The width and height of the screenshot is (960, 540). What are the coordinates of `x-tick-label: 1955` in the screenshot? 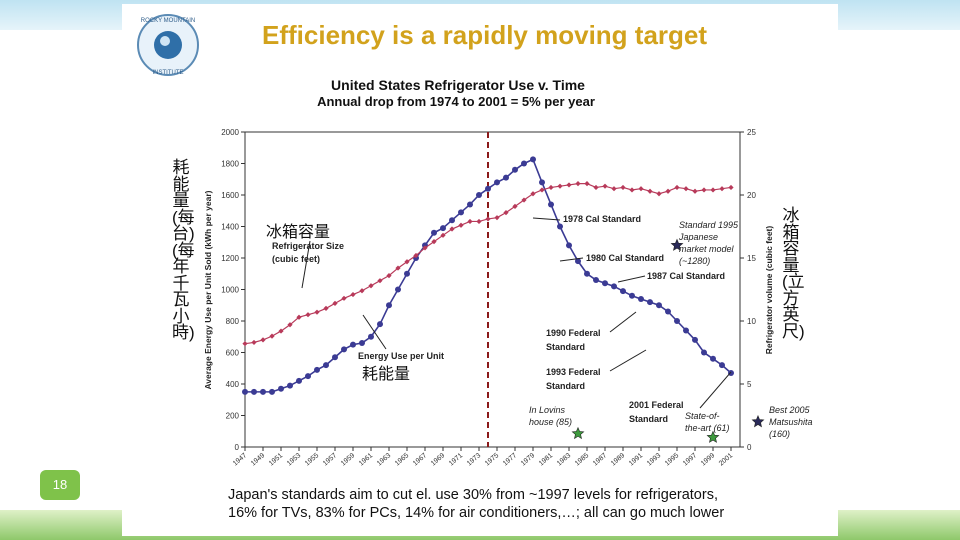 It's located at (312, 459).